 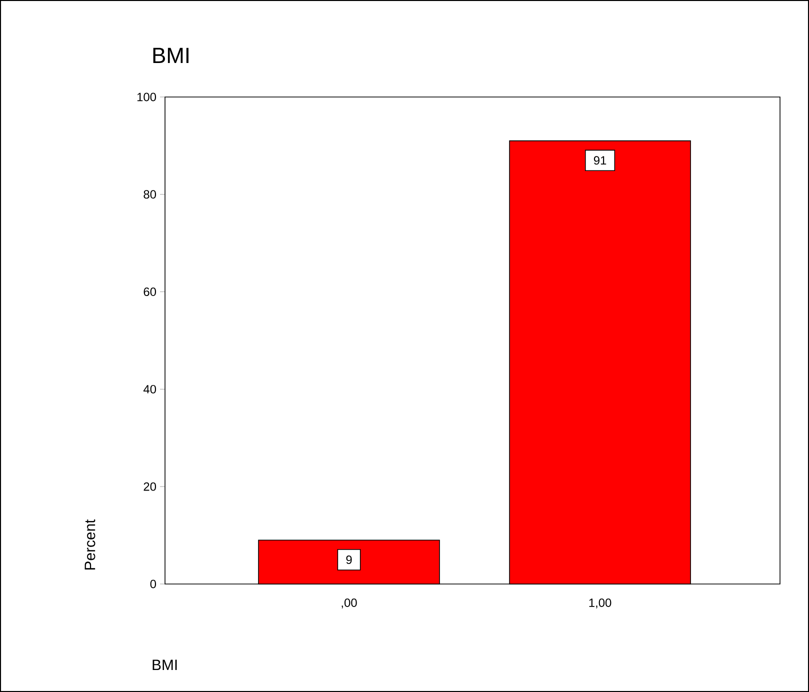 What do you see at coordinates (164, 665) in the screenshot?
I see `x-axis-title: BMI` at bounding box center [164, 665].